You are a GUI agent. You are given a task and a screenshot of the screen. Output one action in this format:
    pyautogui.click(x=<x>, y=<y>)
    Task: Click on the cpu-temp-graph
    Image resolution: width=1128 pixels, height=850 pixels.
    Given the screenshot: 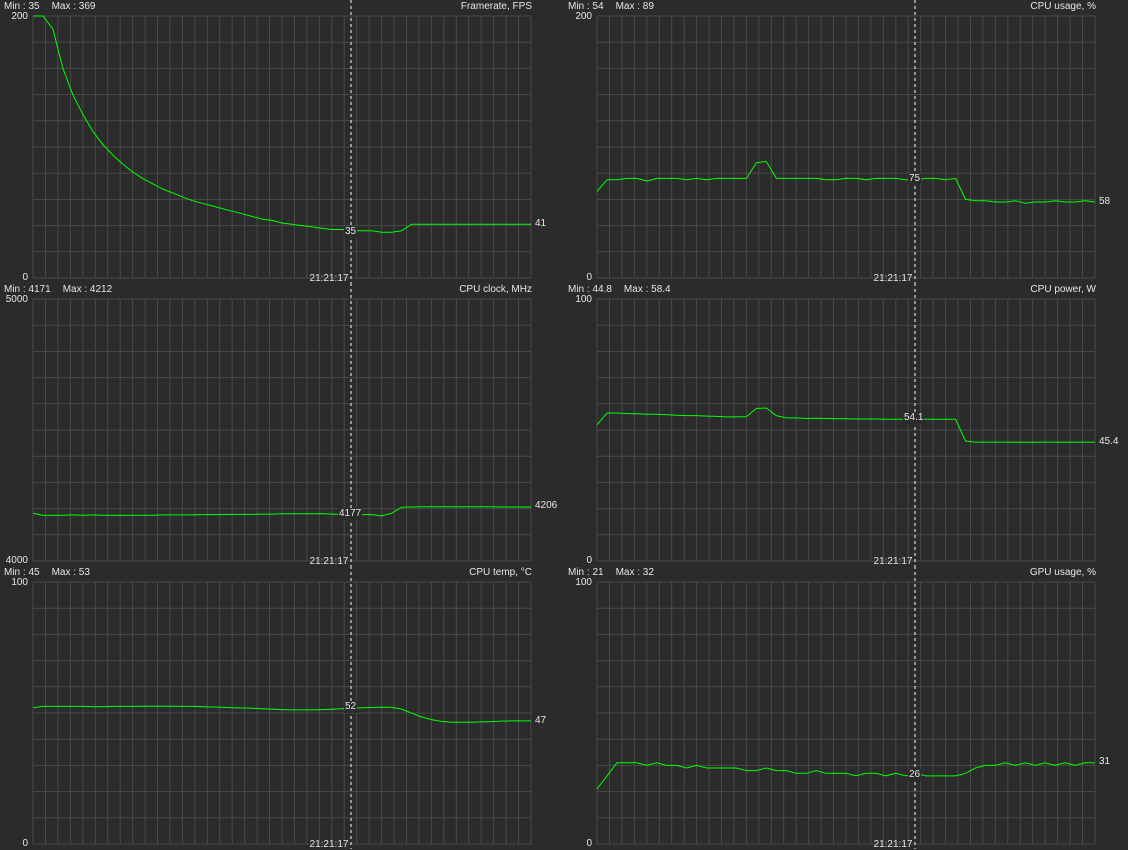 What is the action you would take?
    pyautogui.click(x=282, y=707)
    